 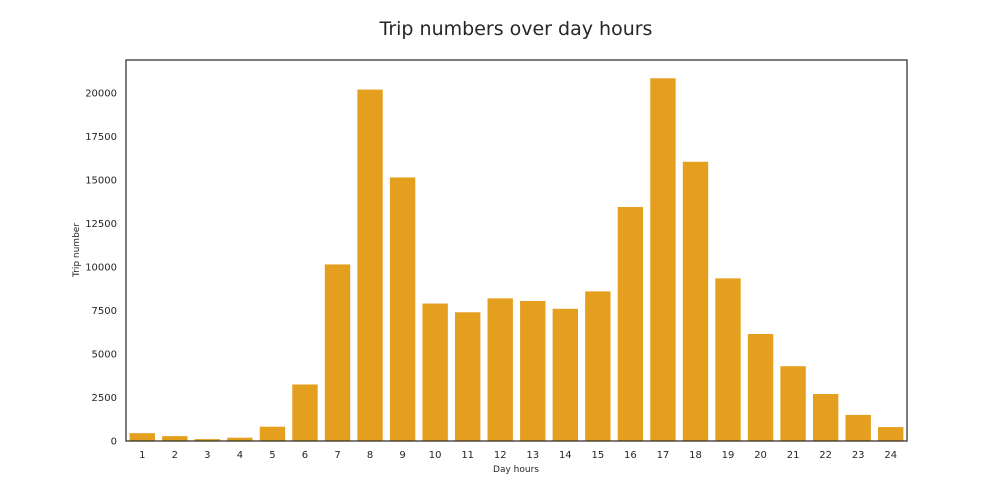 I want to click on x-tick-label-5: 5, so click(x=272, y=455).